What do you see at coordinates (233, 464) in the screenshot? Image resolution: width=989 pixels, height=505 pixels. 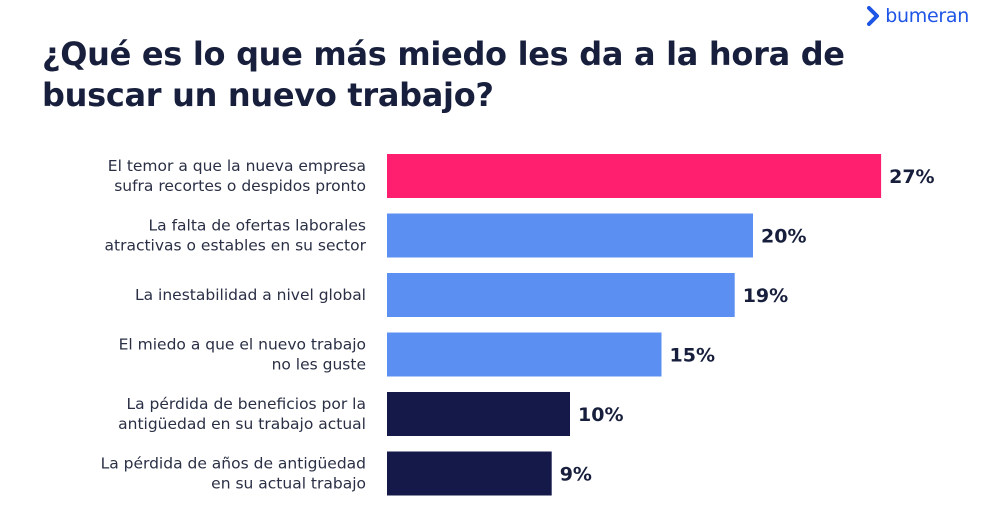 I see `category-label-5-0: La pérdida de años de antigüedad` at bounding box center [233, 464].